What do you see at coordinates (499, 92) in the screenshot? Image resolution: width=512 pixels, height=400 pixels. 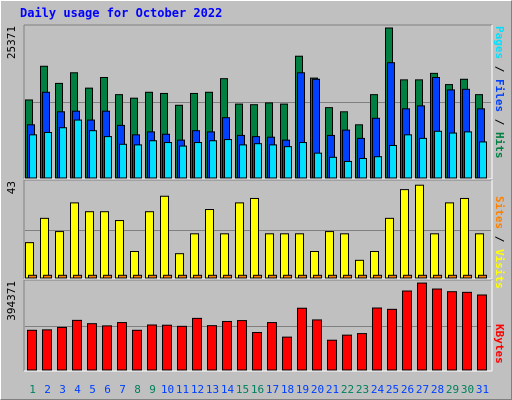 I see `legend-pages-files-hits: Pages / Files / Hits` at bounding box center [499, 92].